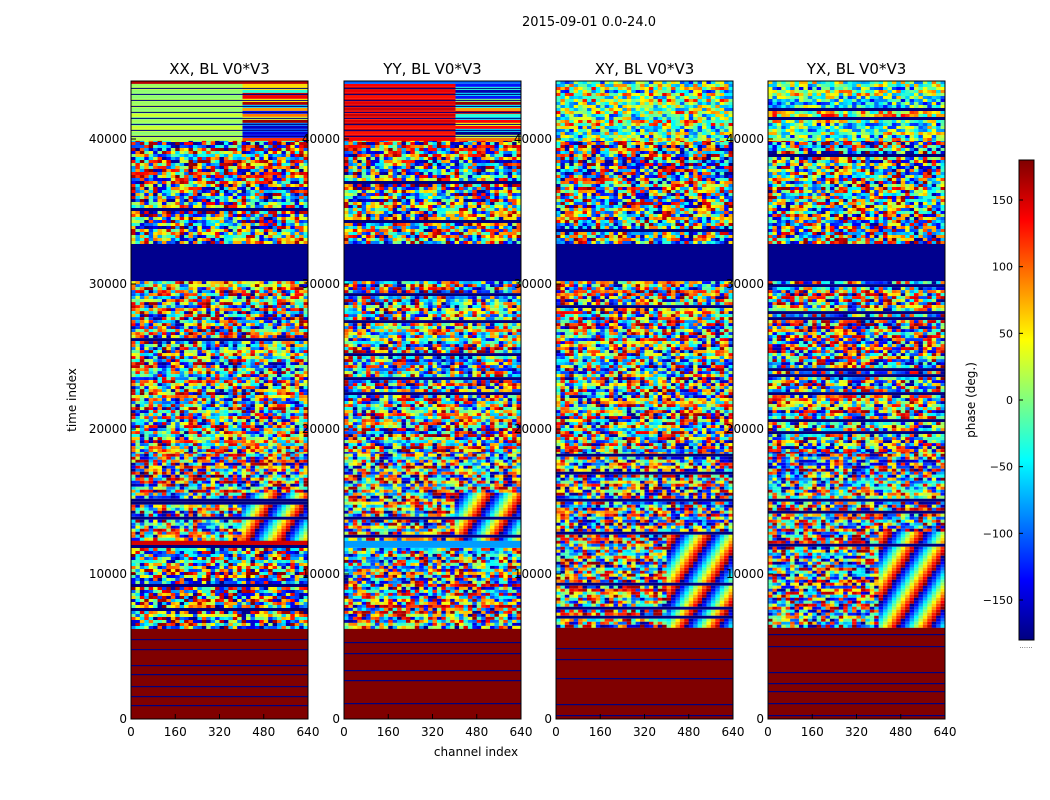 The image size is (1050, 800). What do you see at coordinates (645, 69) in the screenshot?
I see `panel-title: XY, BL V0*V3` at bounding box center [645, 69].